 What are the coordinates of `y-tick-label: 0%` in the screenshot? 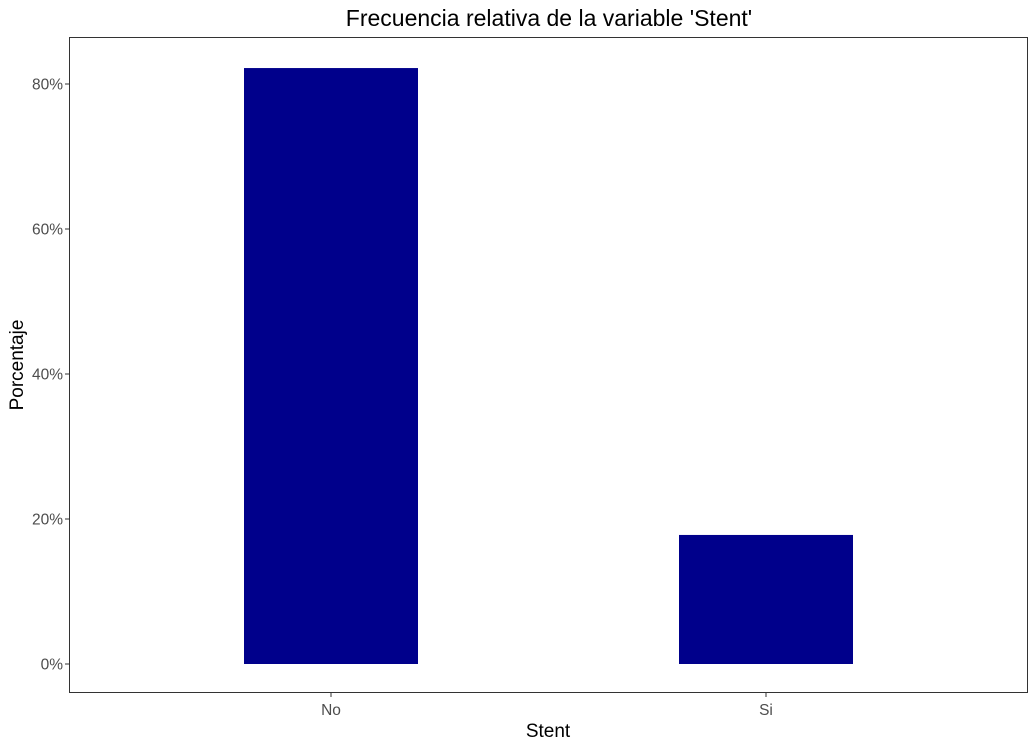 It's located at (52, 665).